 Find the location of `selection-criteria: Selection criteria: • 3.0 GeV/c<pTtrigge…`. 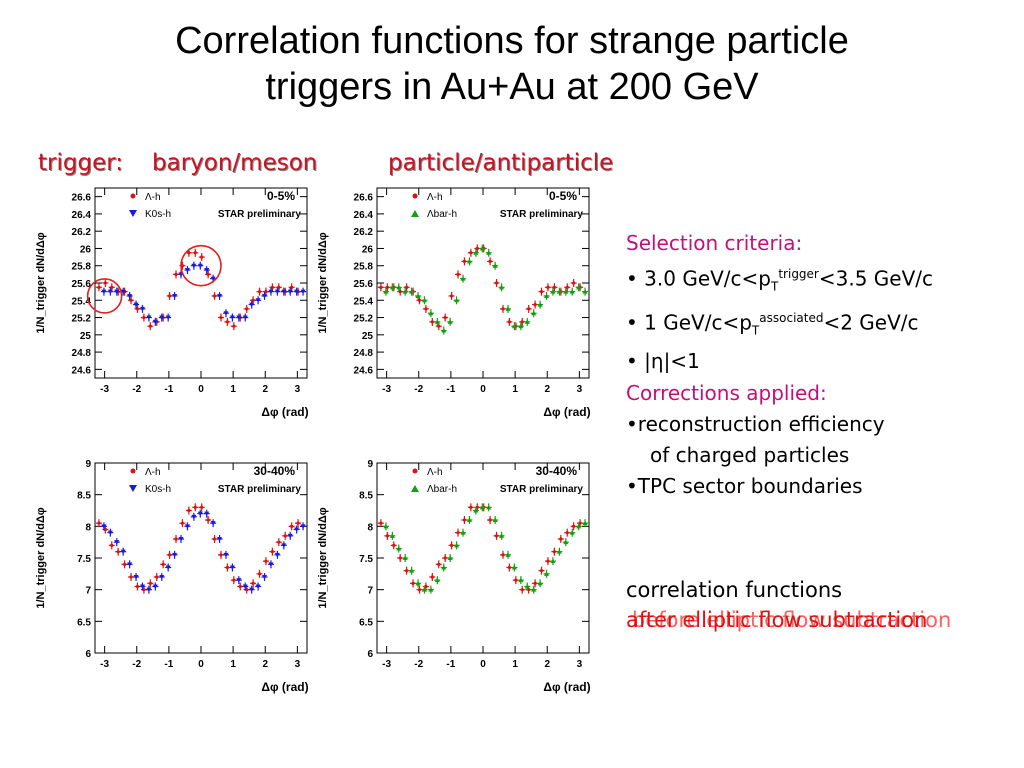

selection-criteria: Selection criteria: • 3.0 GeV/c<pTtrigge… is located at coordinates (779, 302).